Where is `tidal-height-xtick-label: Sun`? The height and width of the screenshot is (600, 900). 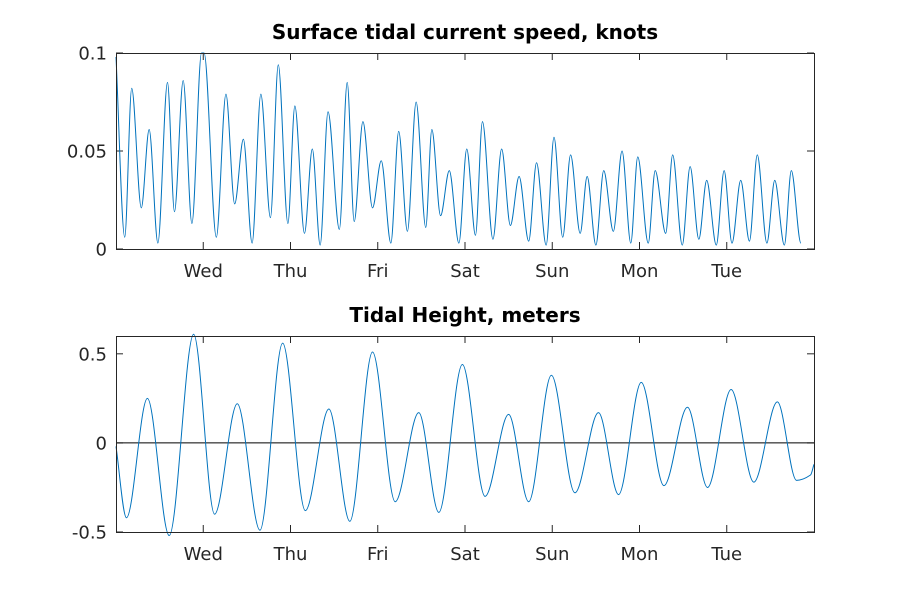
tidal-height-xtick-label: Sun is located at coordinates (552, 554).